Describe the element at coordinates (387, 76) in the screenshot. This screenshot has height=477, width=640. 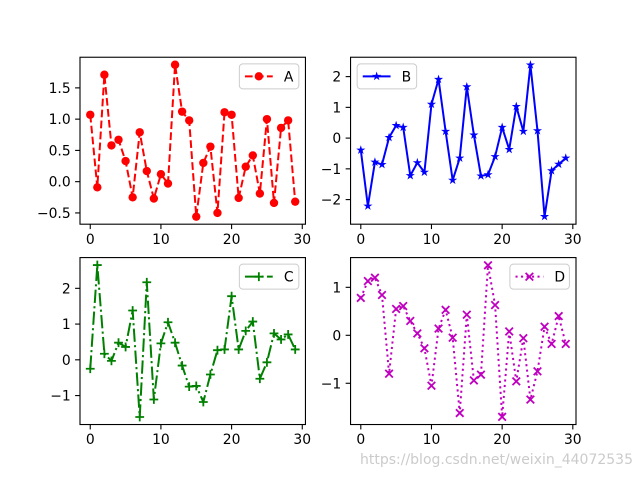
I see `subplot-b-legend: B` at that location.